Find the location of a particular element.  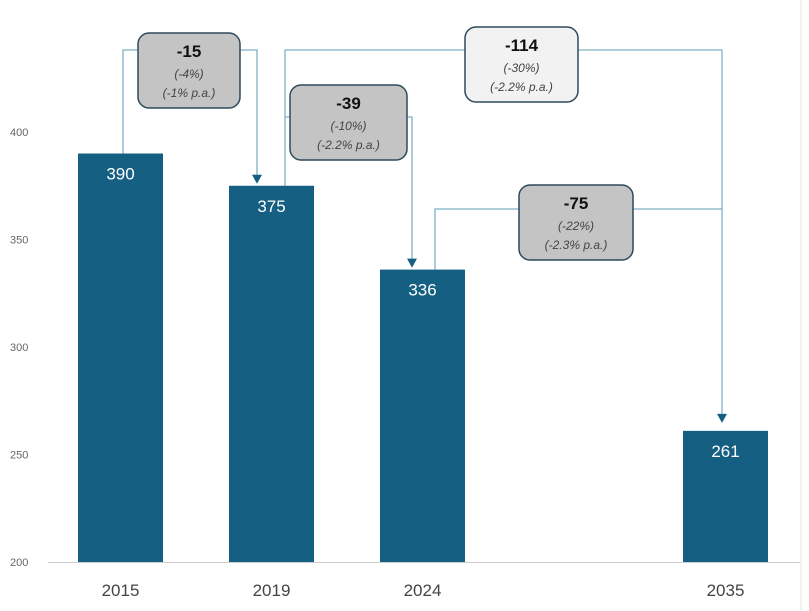

annotation-value: -15 is located at coordinates (189, 51).